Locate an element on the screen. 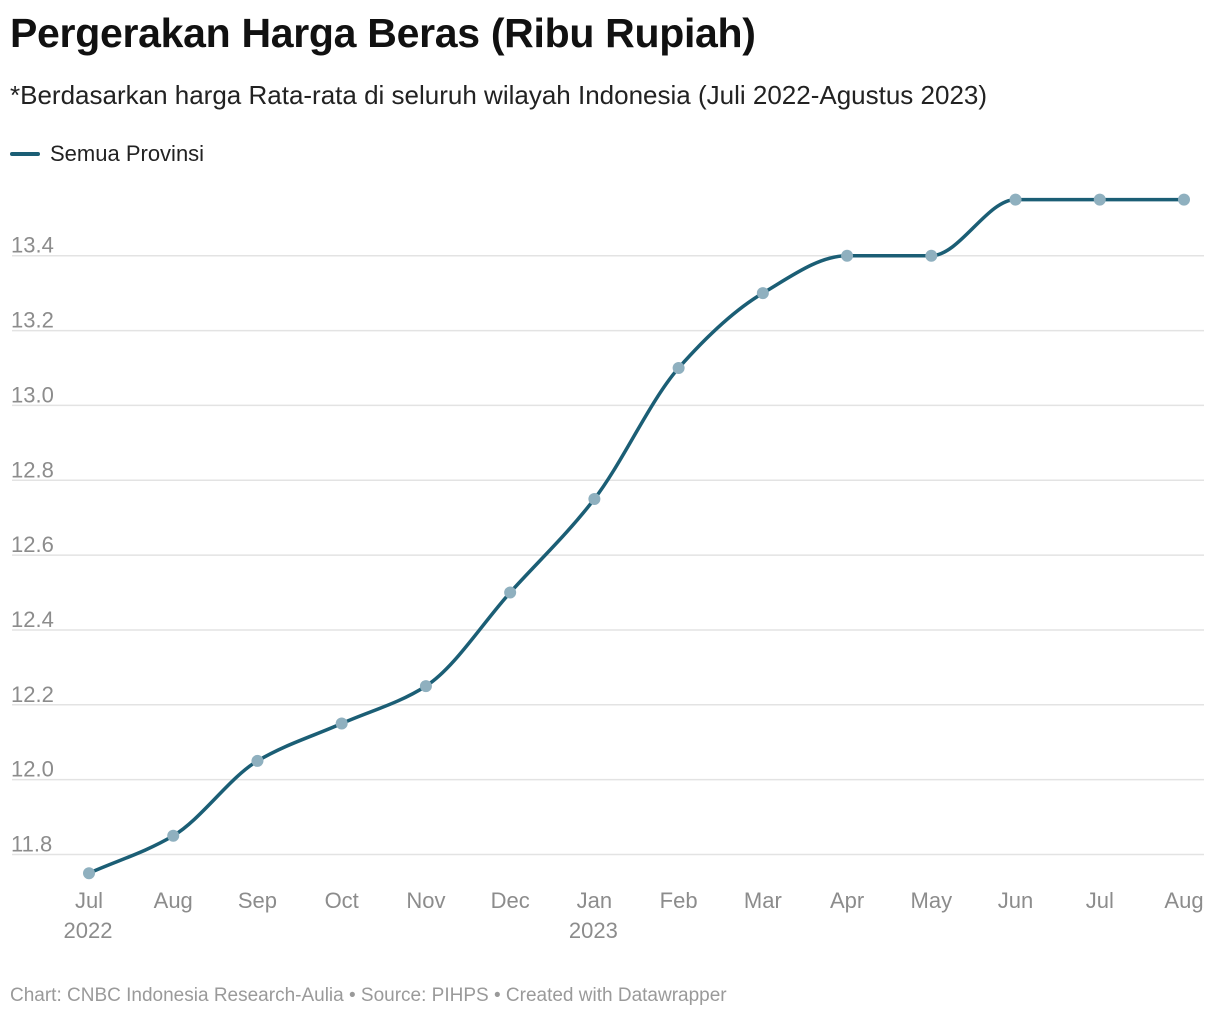 The image size is (1220, 1020). y-tick-label: 12.0 is located at coordinates (32, 769).